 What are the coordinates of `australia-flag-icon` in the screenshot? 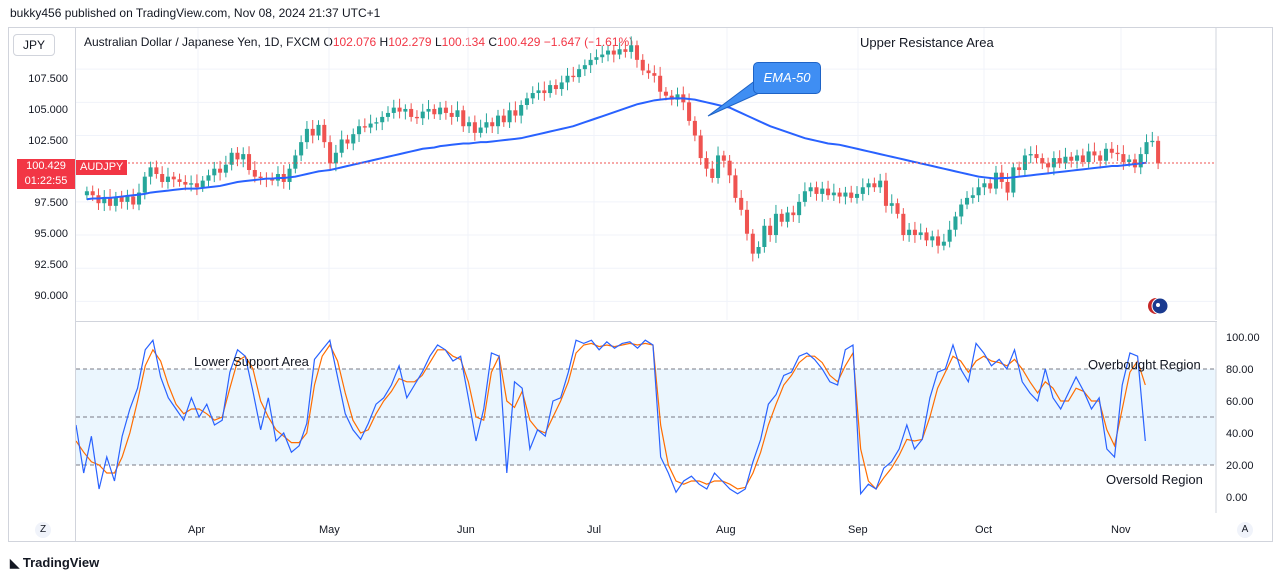 It's located at (1158, 306).